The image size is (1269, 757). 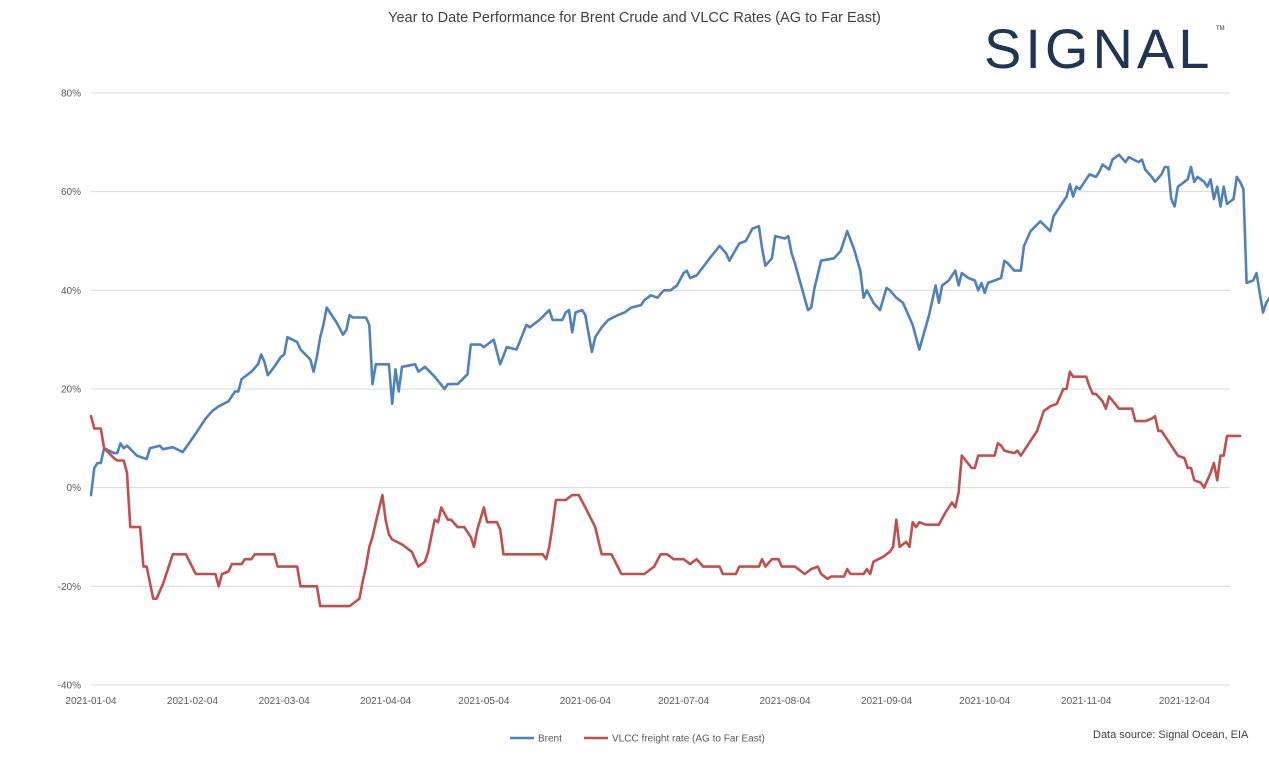 What do you see at coordinates (1185, 701) in the screenshot?
I see `x-tick-label: 2021-12-04` at bounding box center [1185, 701].